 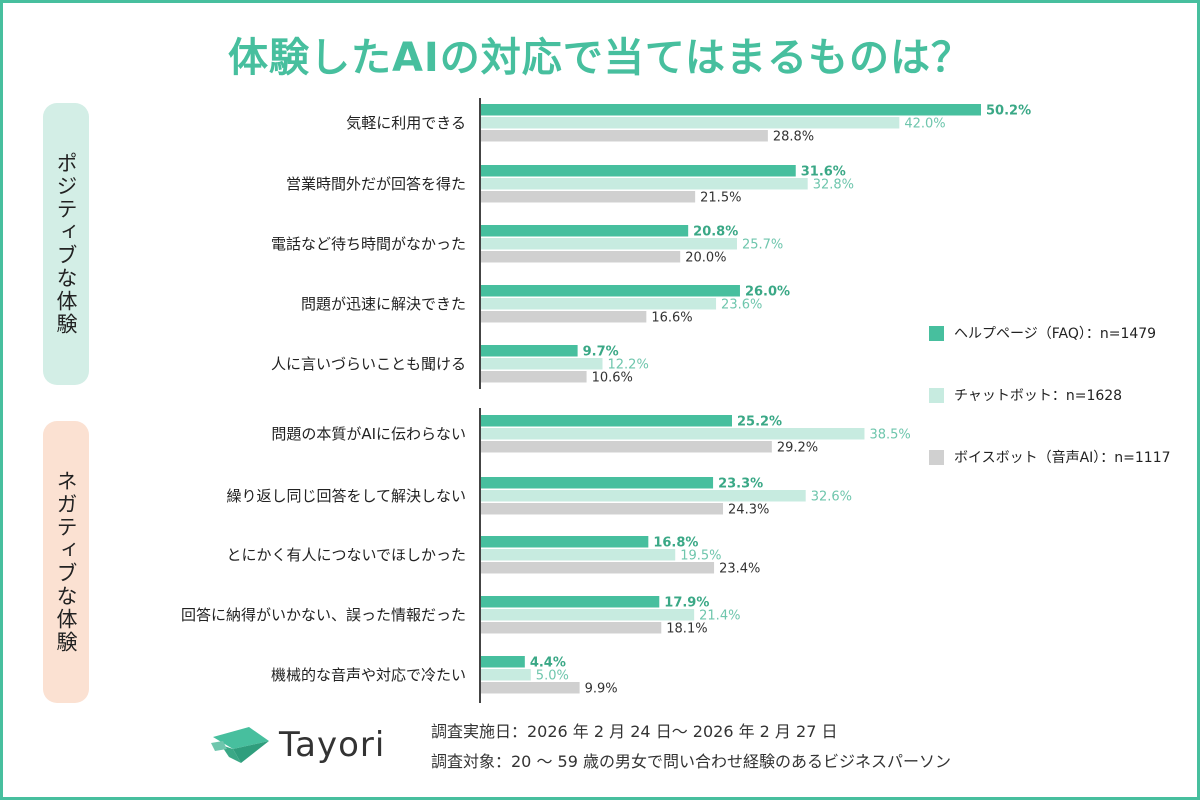 What do you see at coordinates (601, 352) in the screenshot?
I see `data-label: 9.7%` at bounding box center [601, 352].